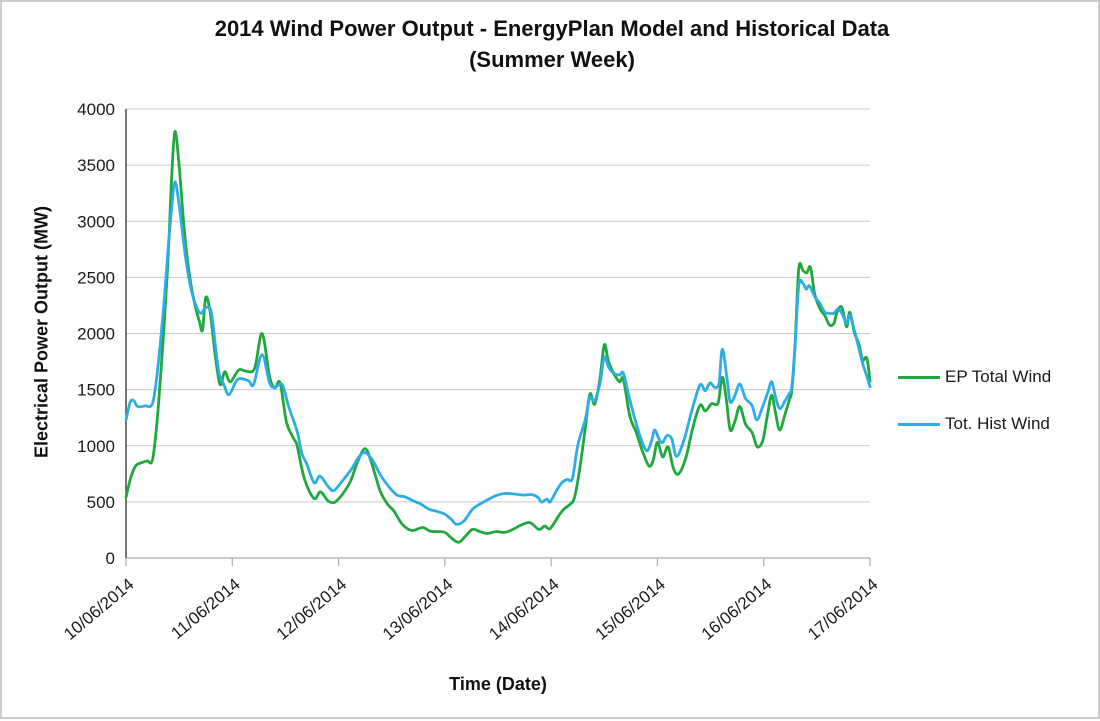 The image size is (1100, 721). Describe the element at coordinates (96, 390) in the screenshot. I see `y-tick-label: 1500` at that location.